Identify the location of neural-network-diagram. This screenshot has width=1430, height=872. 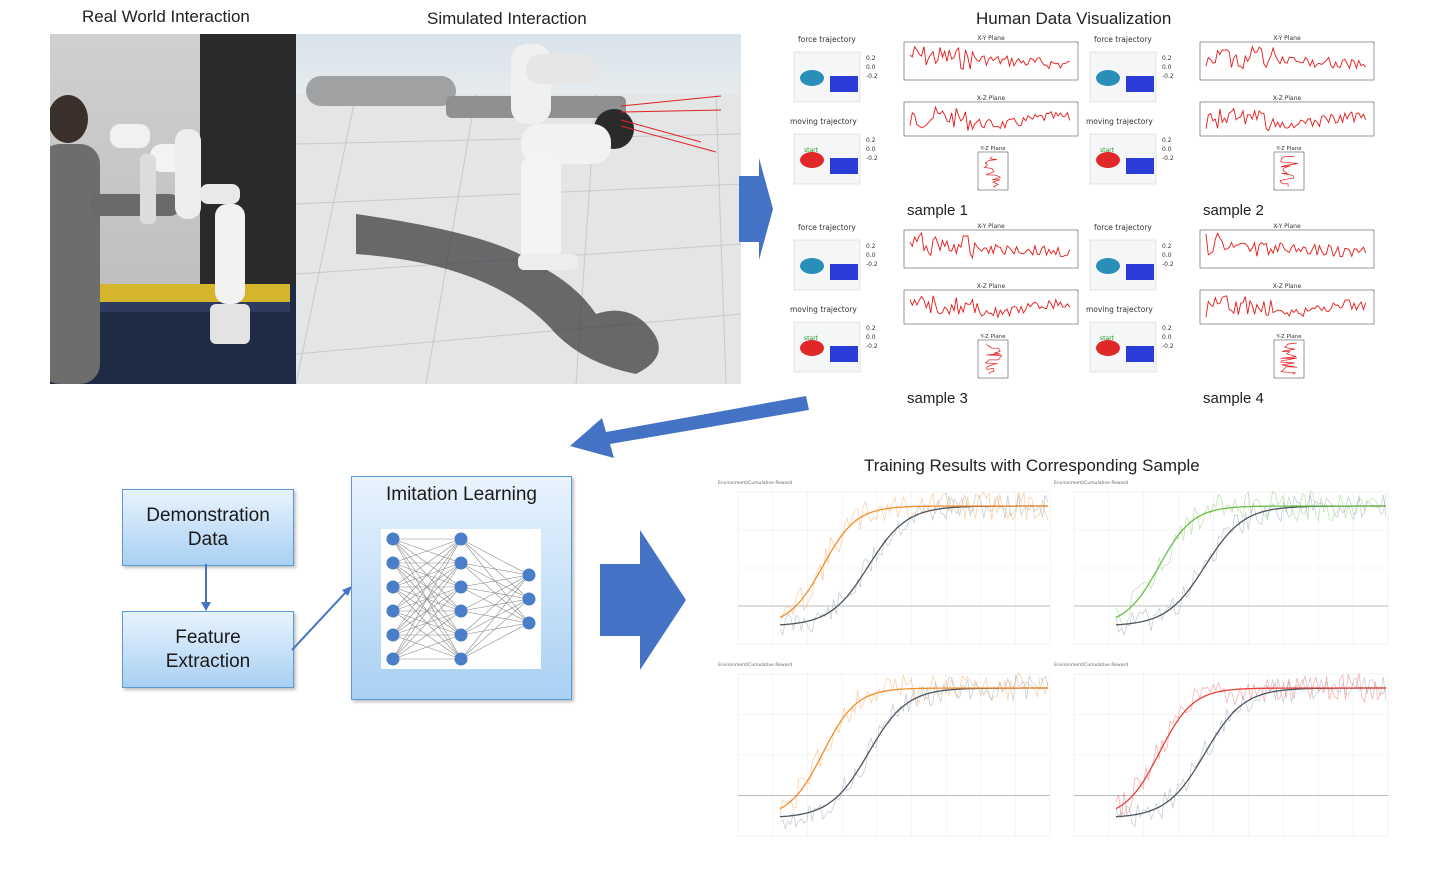
(461, 599).